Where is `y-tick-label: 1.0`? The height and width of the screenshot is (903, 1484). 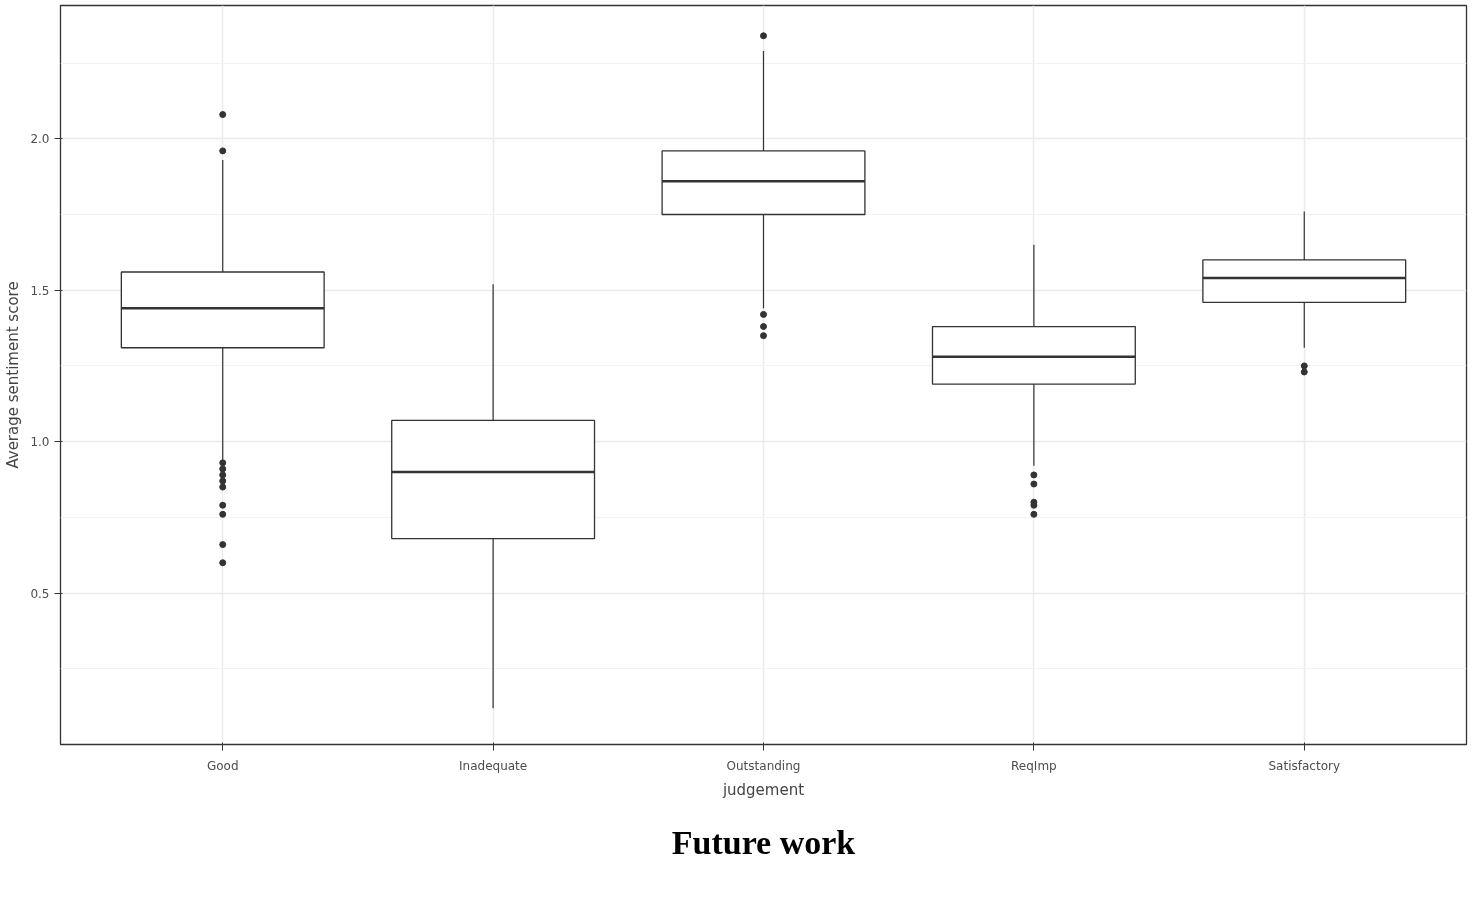 y-tick-label: 1.0 is located at coordinates (40, 442).